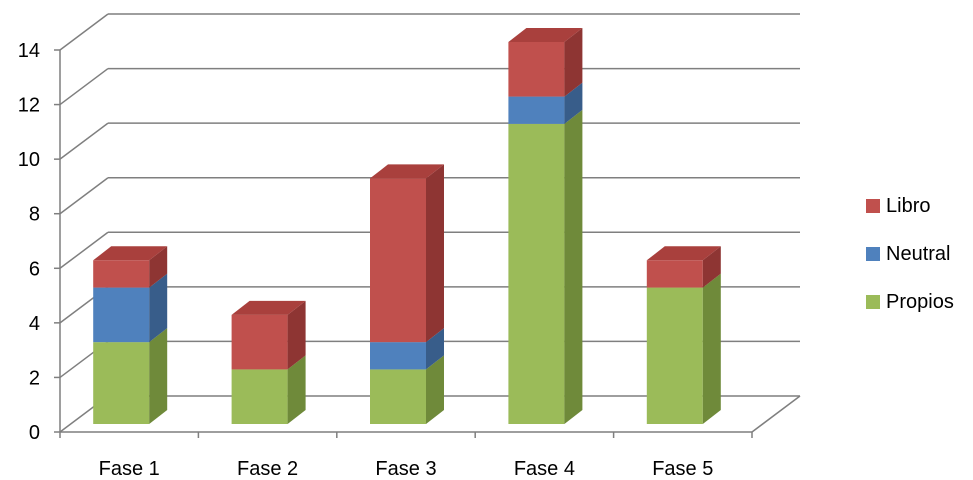 This screenshot has width=973, height=480. I want to click on legend-item-neutral: Neutral, so click(919, 254).